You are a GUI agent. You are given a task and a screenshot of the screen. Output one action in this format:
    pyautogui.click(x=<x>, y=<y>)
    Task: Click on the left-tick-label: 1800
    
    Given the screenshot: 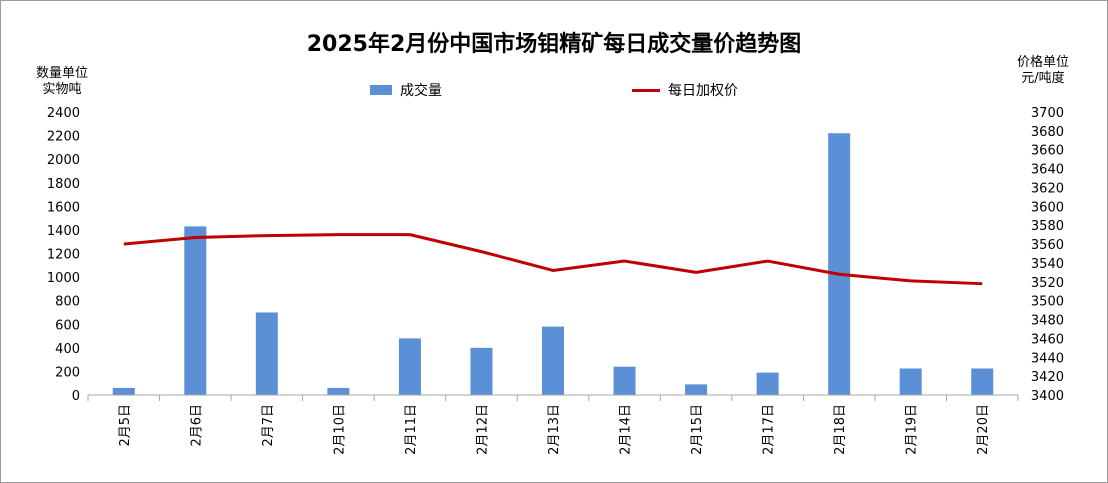 What is the action you would take?
    pyautogui.click(x=63, y=184)
    